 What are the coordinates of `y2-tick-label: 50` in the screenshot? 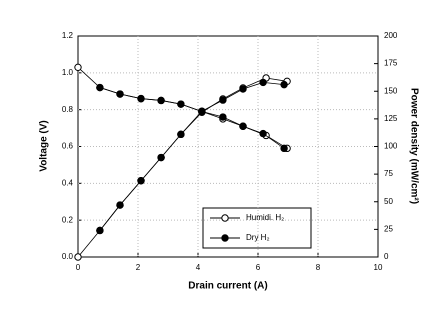 It's located at (388, 201).